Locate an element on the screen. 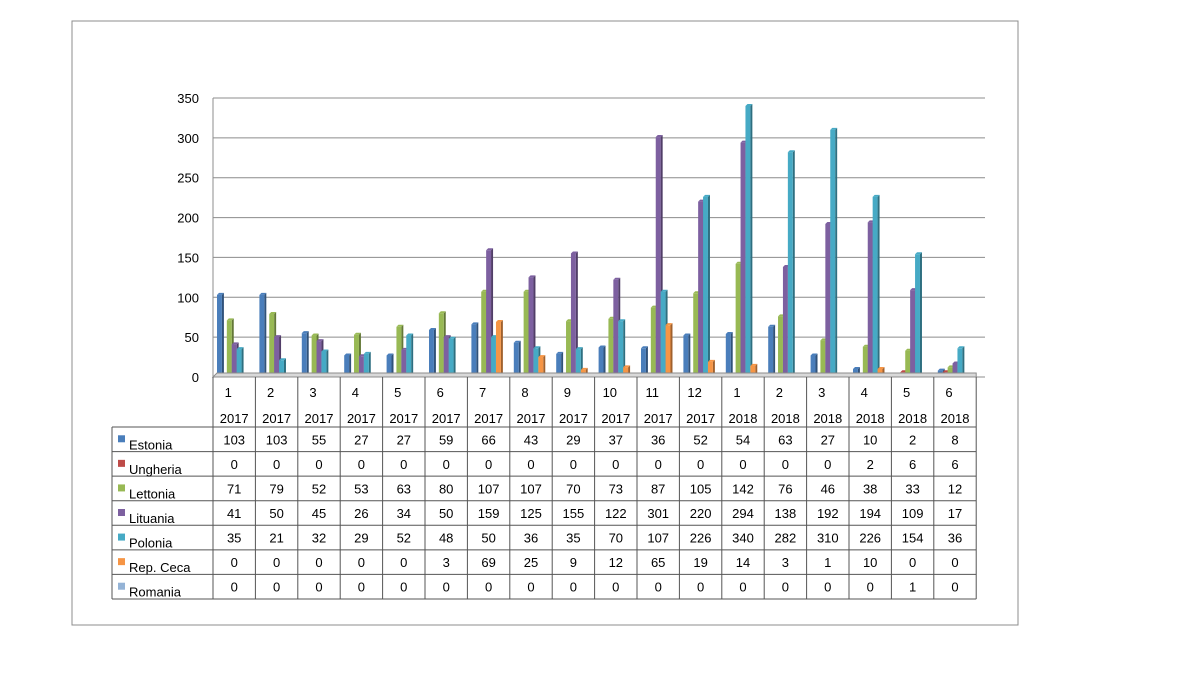 Image resolution: width=1187 pixels, height=673 pixels. table-cell-value: 10 is located at coordinates (870, 439).